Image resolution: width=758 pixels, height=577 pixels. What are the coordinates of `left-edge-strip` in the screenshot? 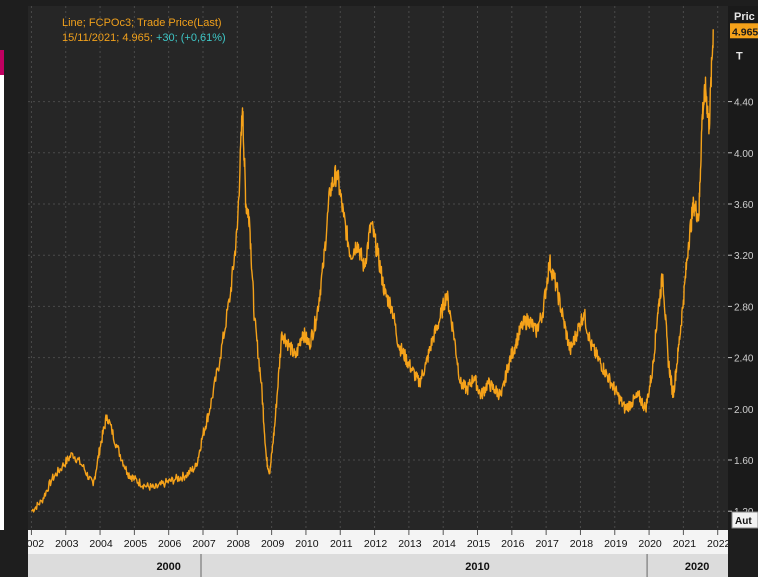 It's located at (2, 295).